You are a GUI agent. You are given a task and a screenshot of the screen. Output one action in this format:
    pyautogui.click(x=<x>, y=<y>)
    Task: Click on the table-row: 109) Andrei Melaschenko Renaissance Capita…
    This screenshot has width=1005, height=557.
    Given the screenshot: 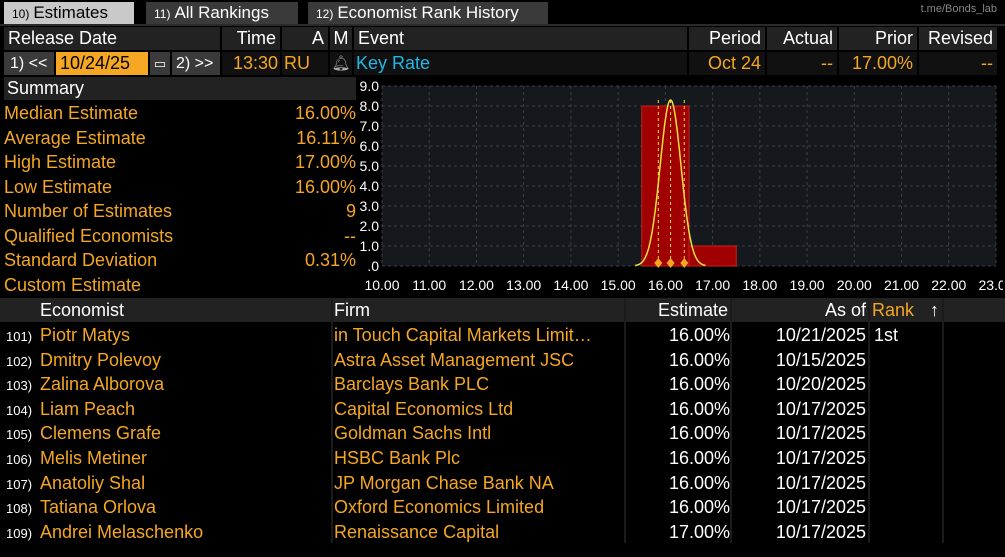 What is the action you would take?
    pyautogui.click(x=502, y=532)
    